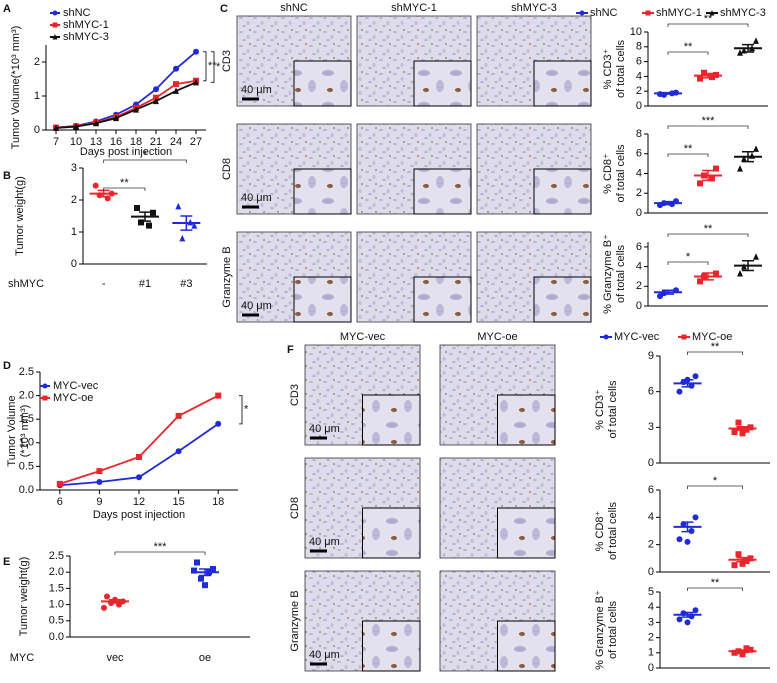 This screenshot has width=777, height=683. What do you see at coordinates (7, 176) in the screenshot?
I see `panel-label: B` at bounding box center [7, 176].